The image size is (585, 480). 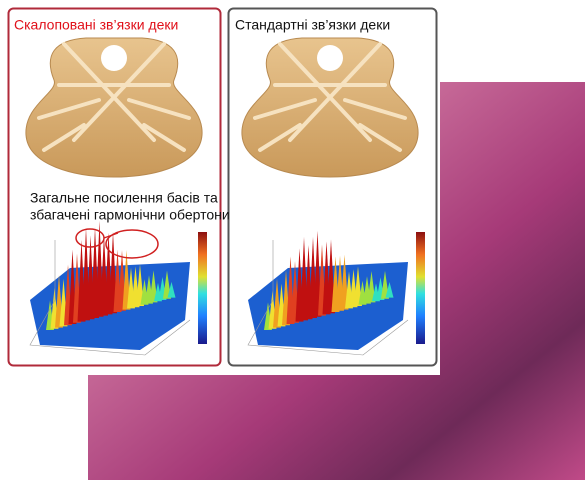 I want to click on panel-title: Скалоповані зв’язки деки, so click(x=96, y=25).